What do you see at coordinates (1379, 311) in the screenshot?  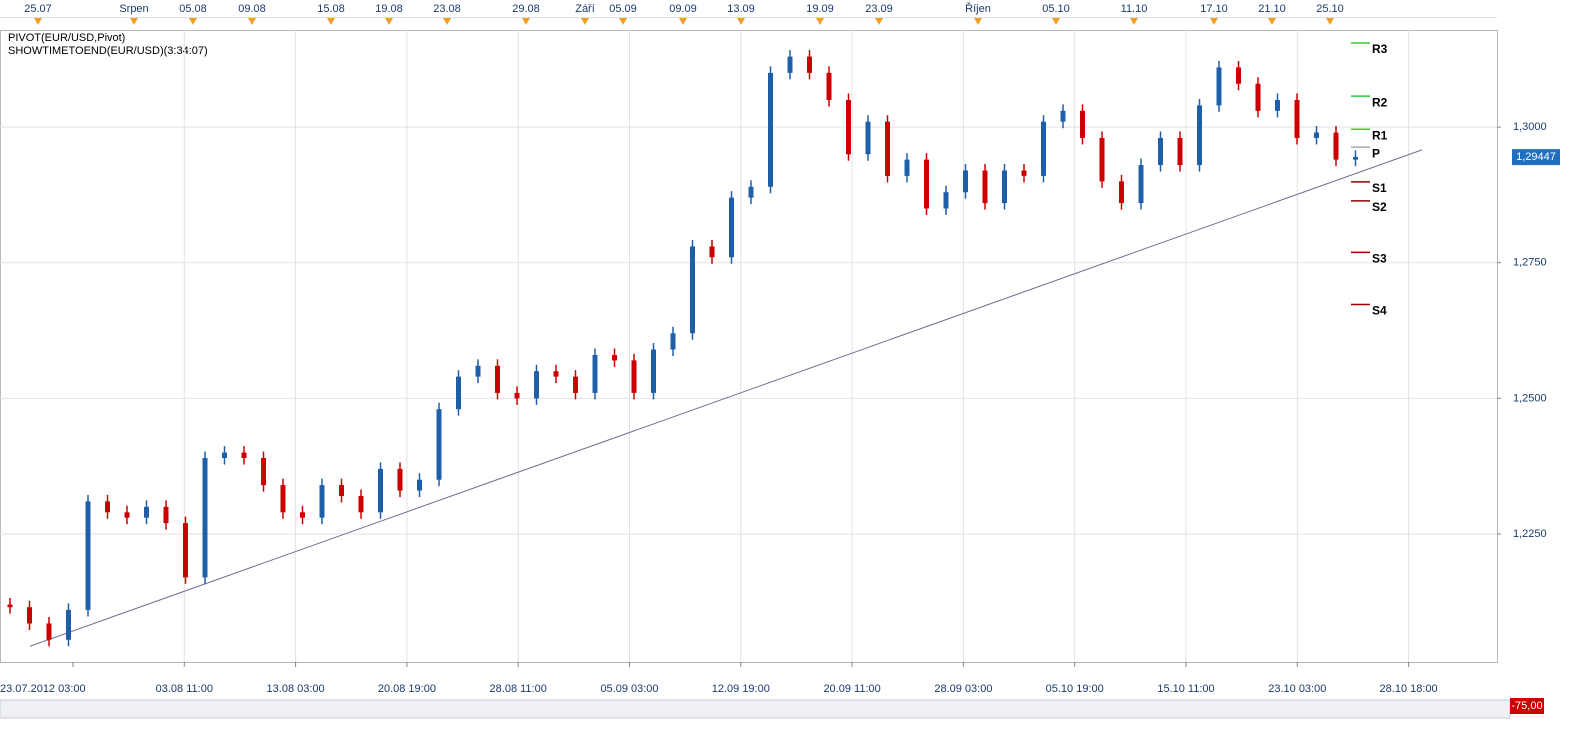 I see `pivot-label: S4` at bounding box center [1379, 311].